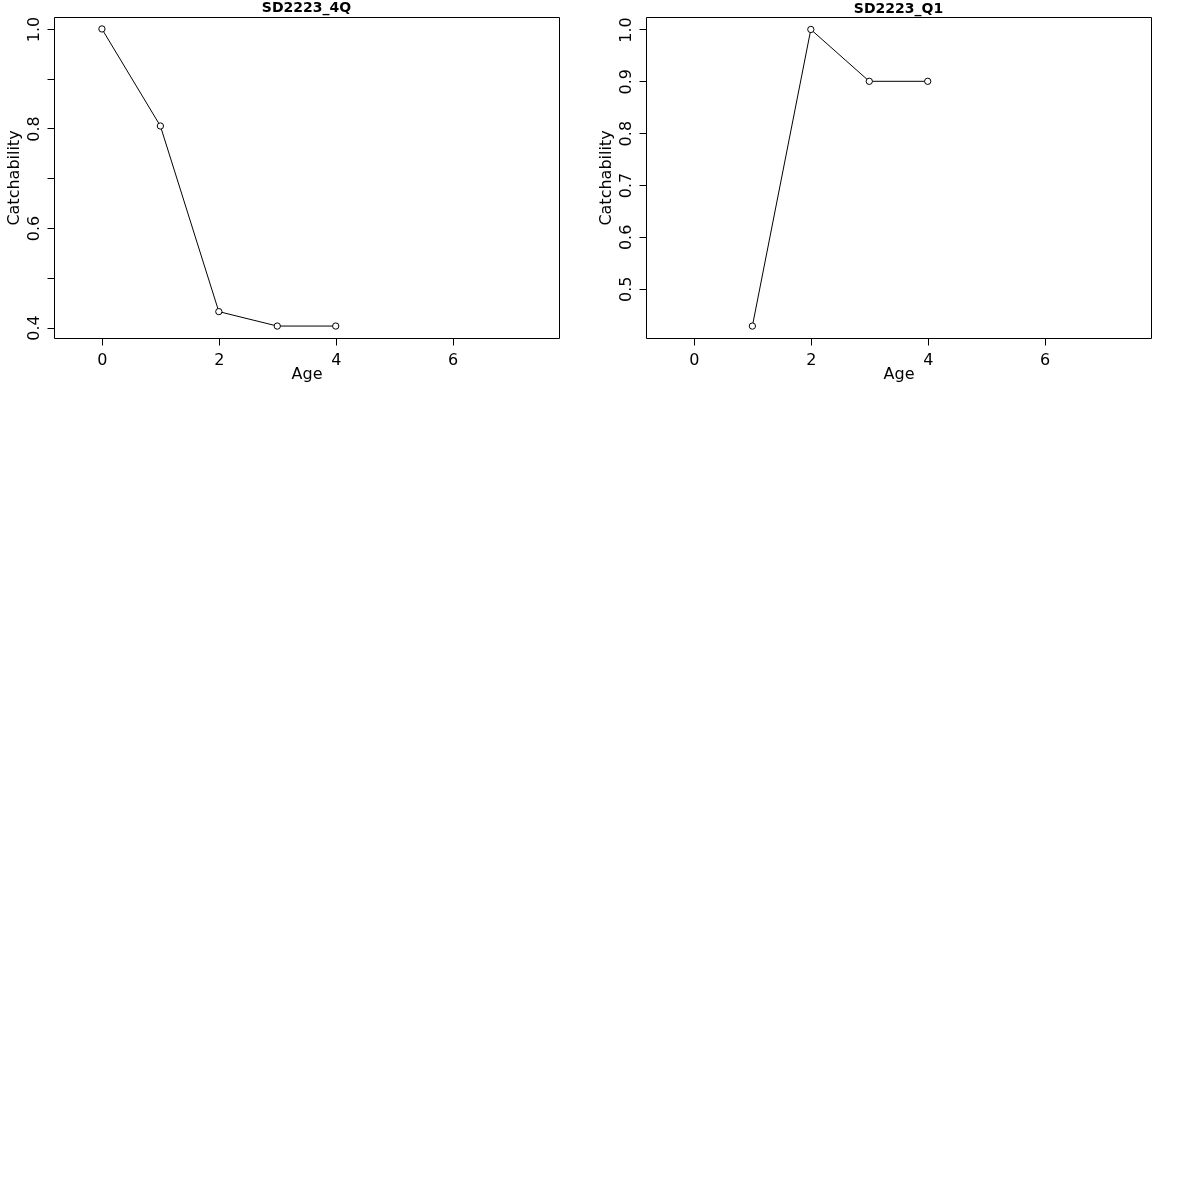 The image size is (1200, 1200). Describe the element at coordinates (306, 8) in the screenshot. I see `chart-title: SD2223_4Q` at that location.